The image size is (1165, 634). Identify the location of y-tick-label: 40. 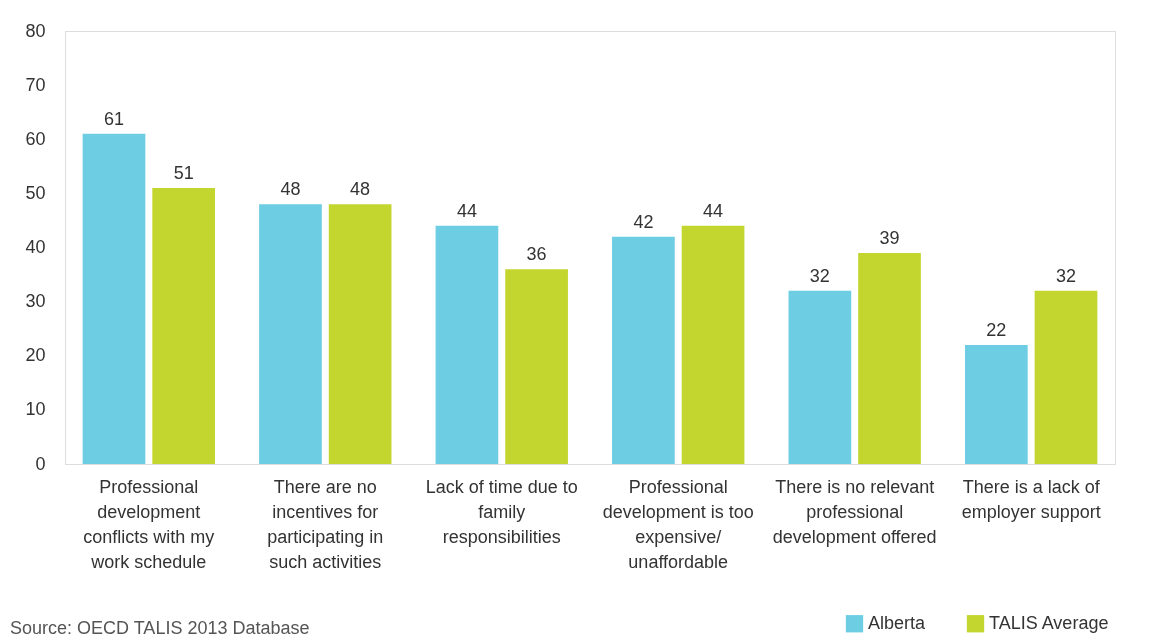
(35, 247).